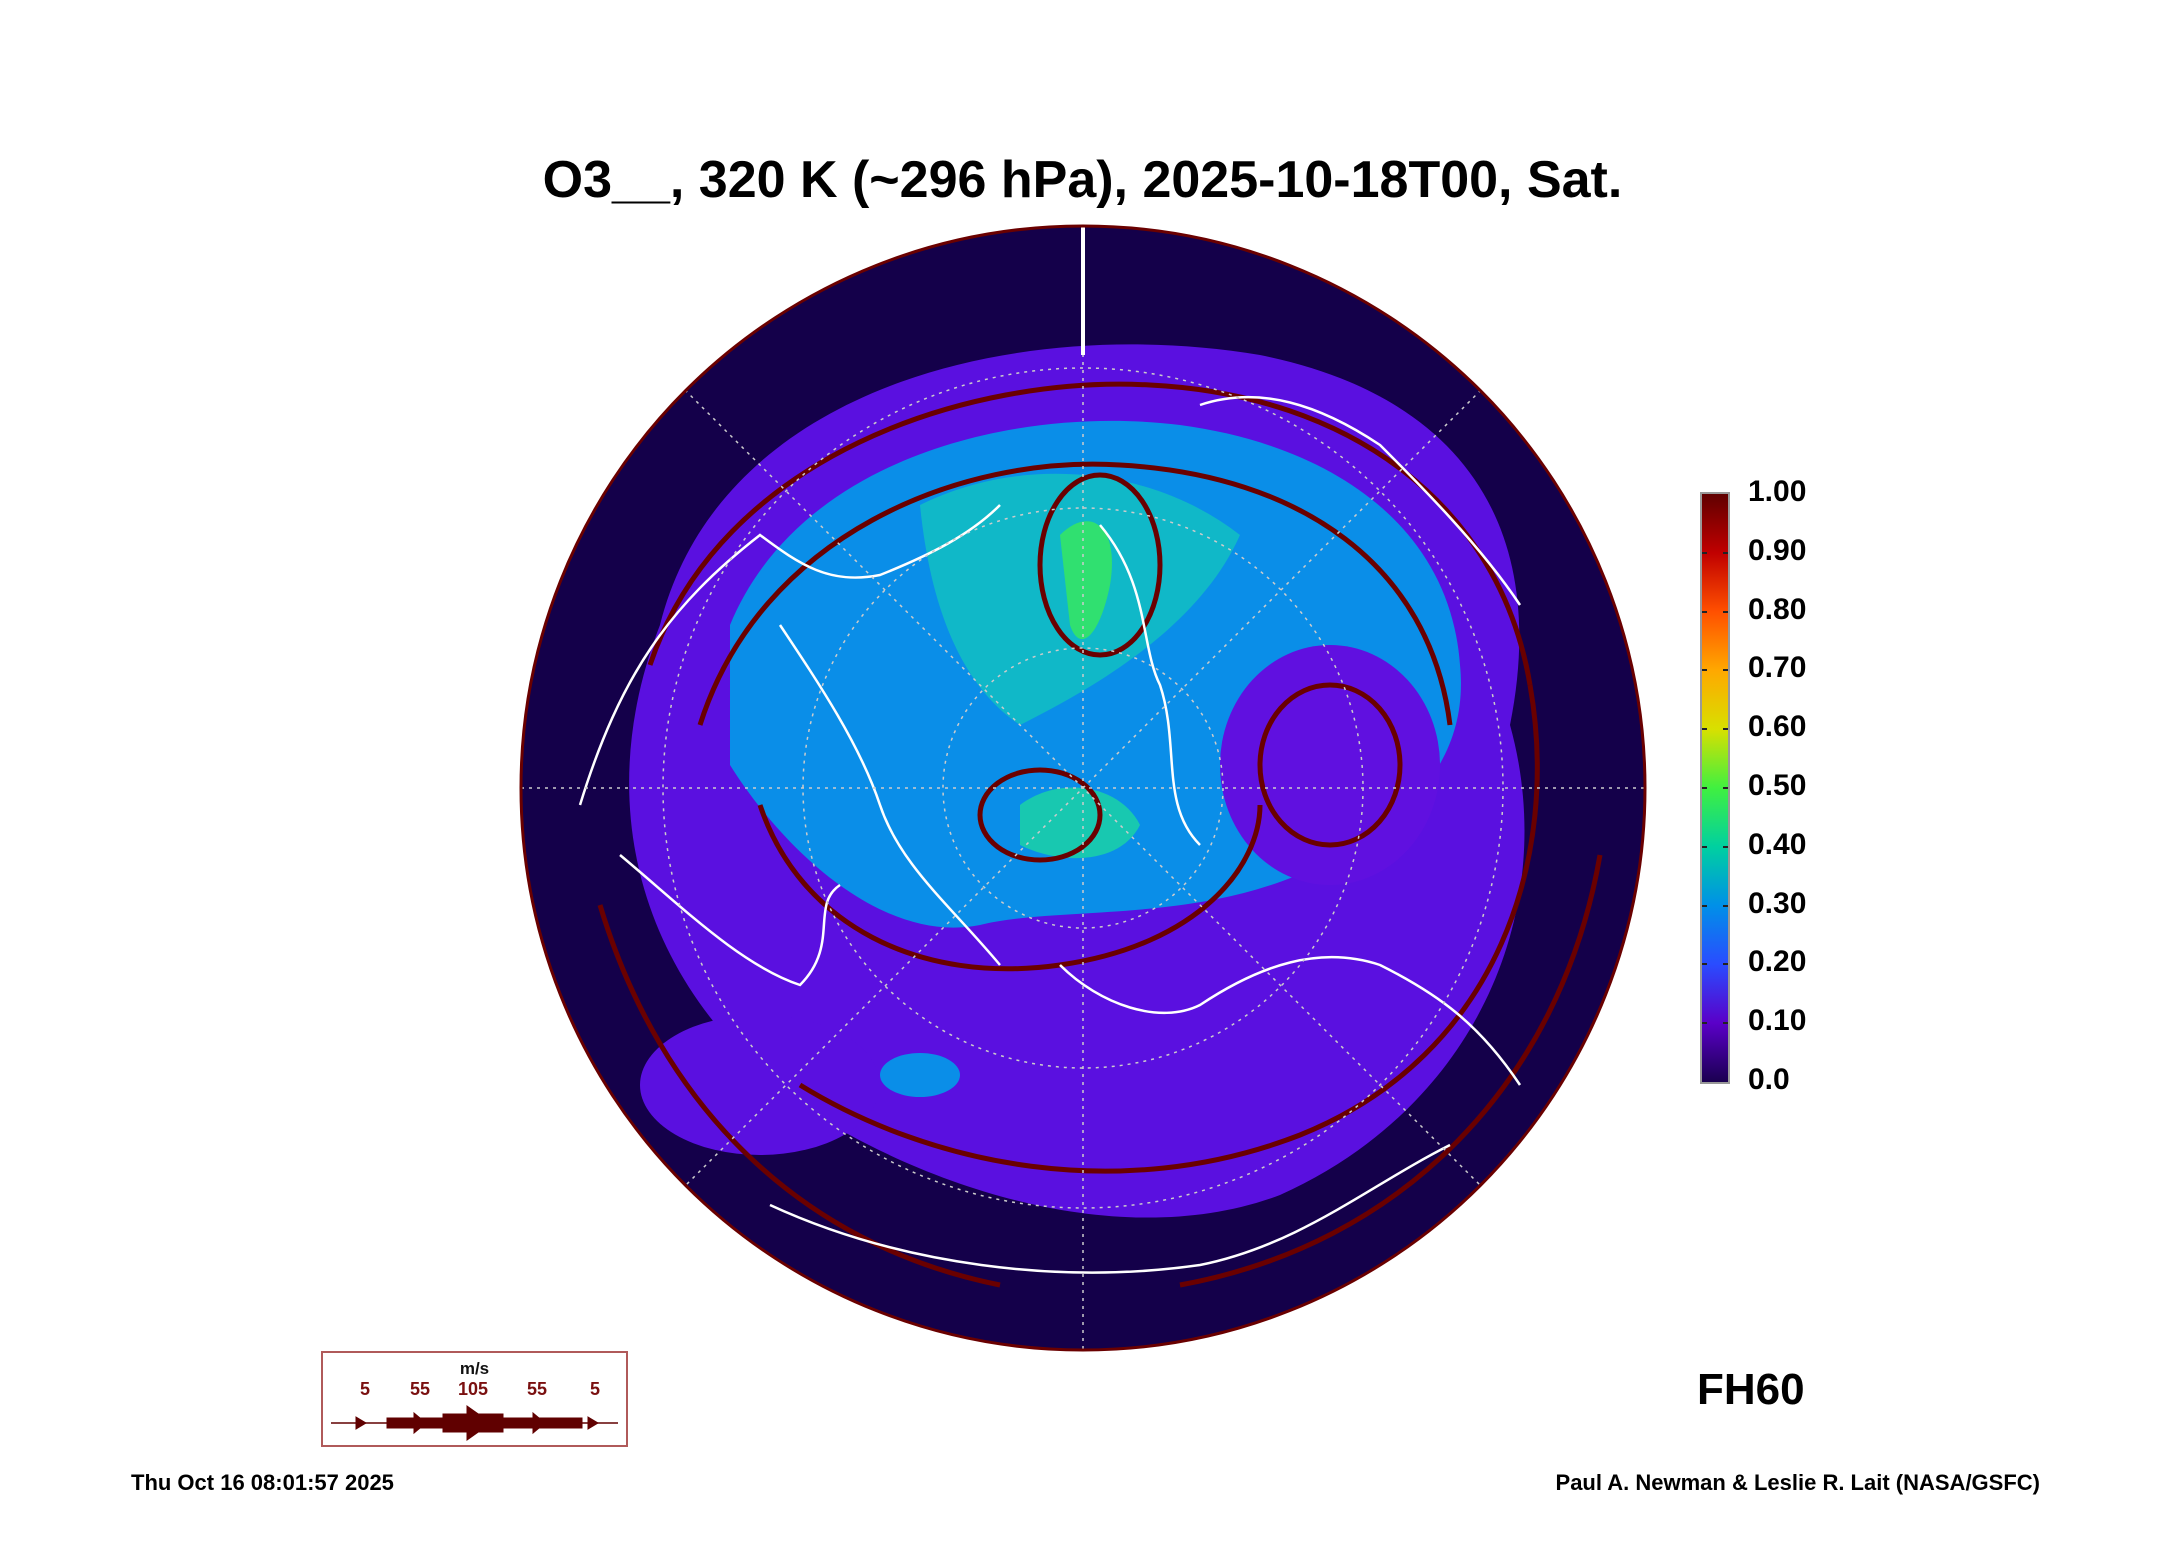  Describe the element at coordinates (1751, 1389) in the screenshot. I see `forecast-hour-label: FH60` at that location.